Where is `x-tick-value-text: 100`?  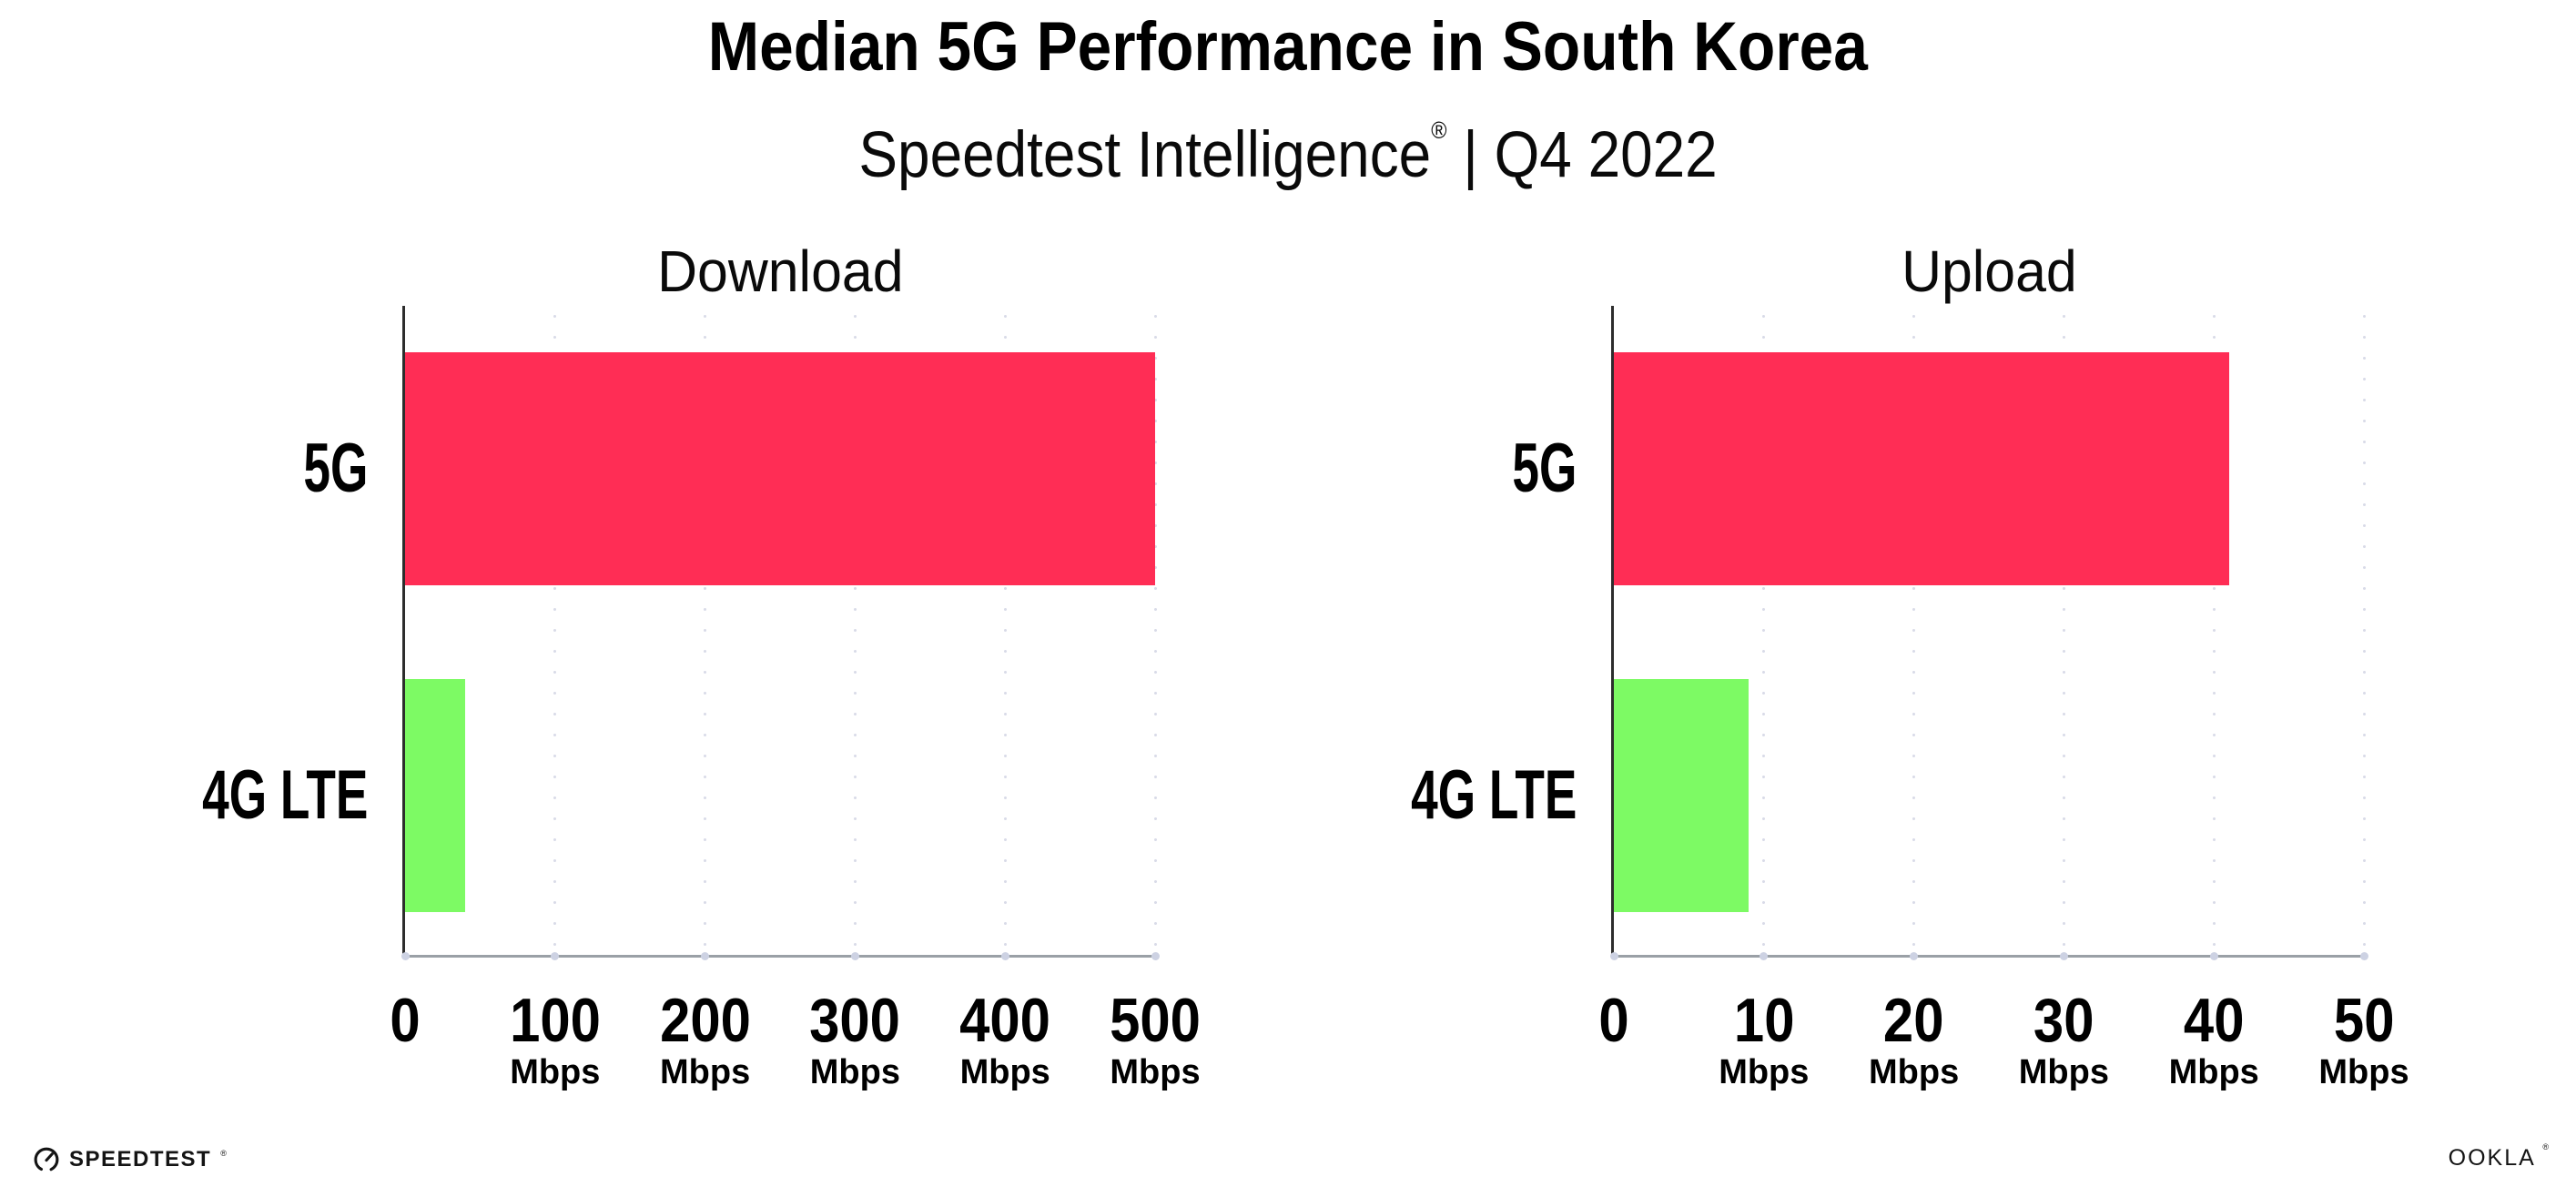 x-tick-value-text: 100 is located at coordinates (555, 1021).